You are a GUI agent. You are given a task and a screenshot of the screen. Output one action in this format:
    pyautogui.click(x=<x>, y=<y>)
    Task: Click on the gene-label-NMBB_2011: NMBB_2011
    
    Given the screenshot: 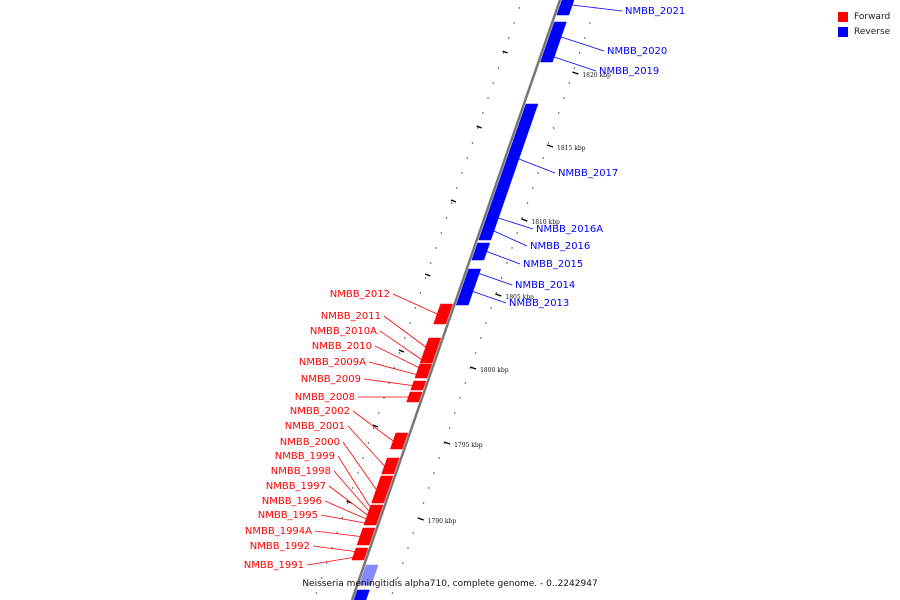 What is the action you would take?
    pyautogui.click(x=351, y=316)
    